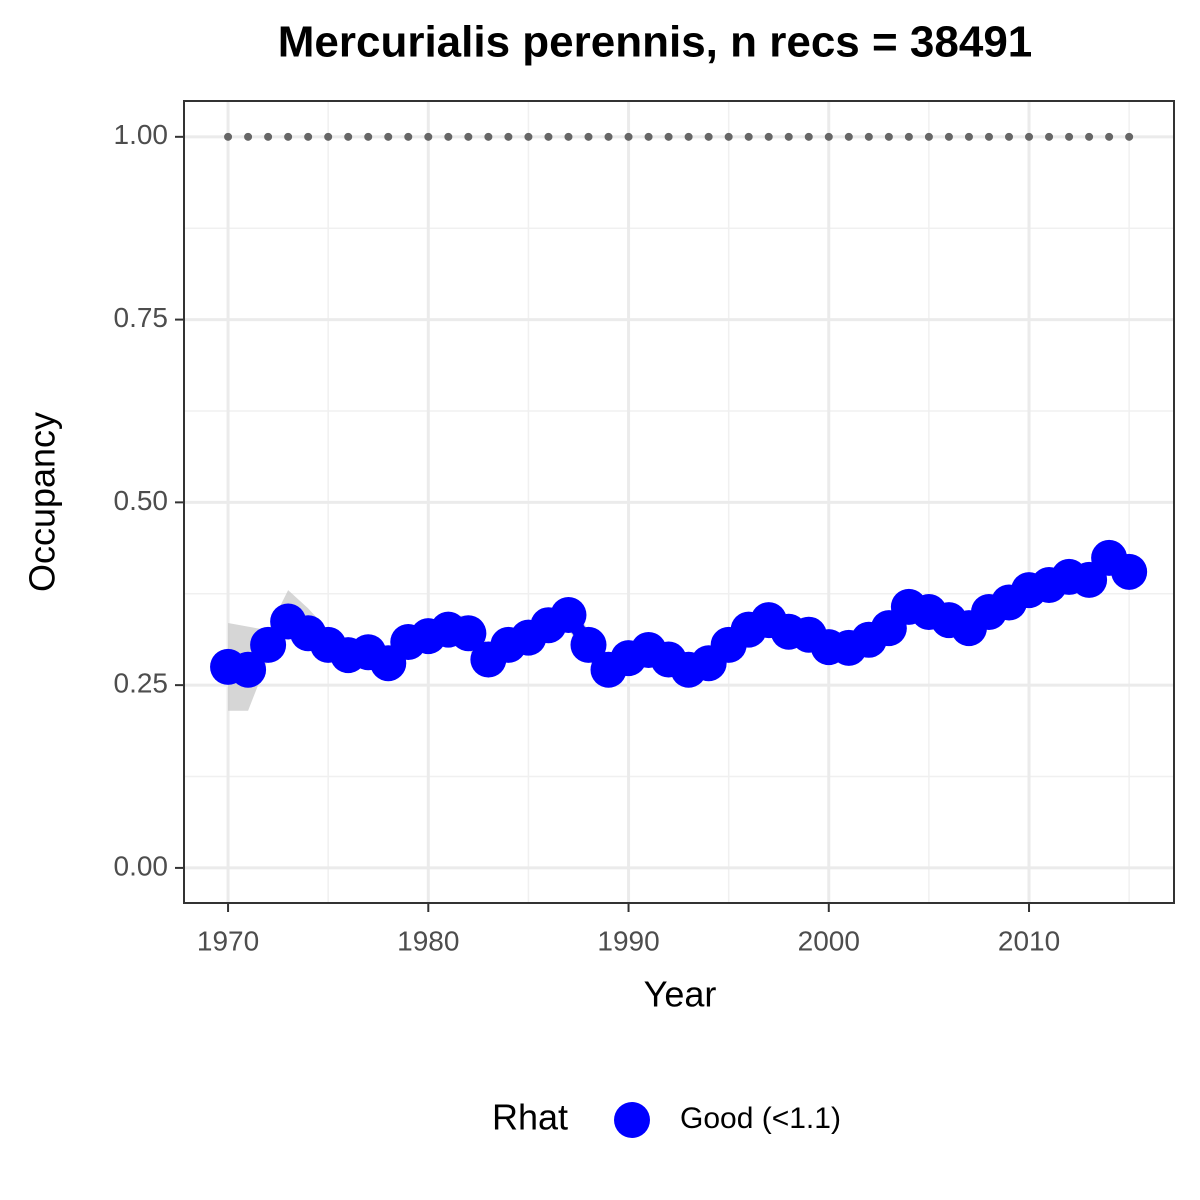 This screenshot has width=1200, height=1200. Describe the element at coordinates (428, 940) in the screenshot. I see `x-tick-label: 1980` at that location.